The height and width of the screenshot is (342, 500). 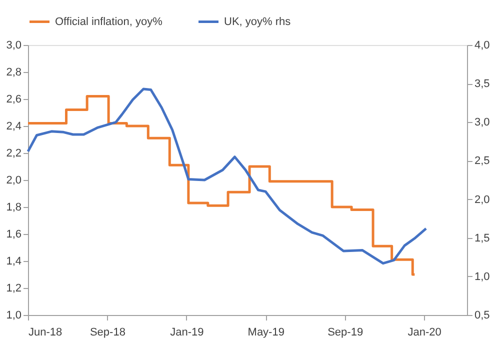 I want to click on y2-tick-label: 1,0, so click(x=482, y=276).